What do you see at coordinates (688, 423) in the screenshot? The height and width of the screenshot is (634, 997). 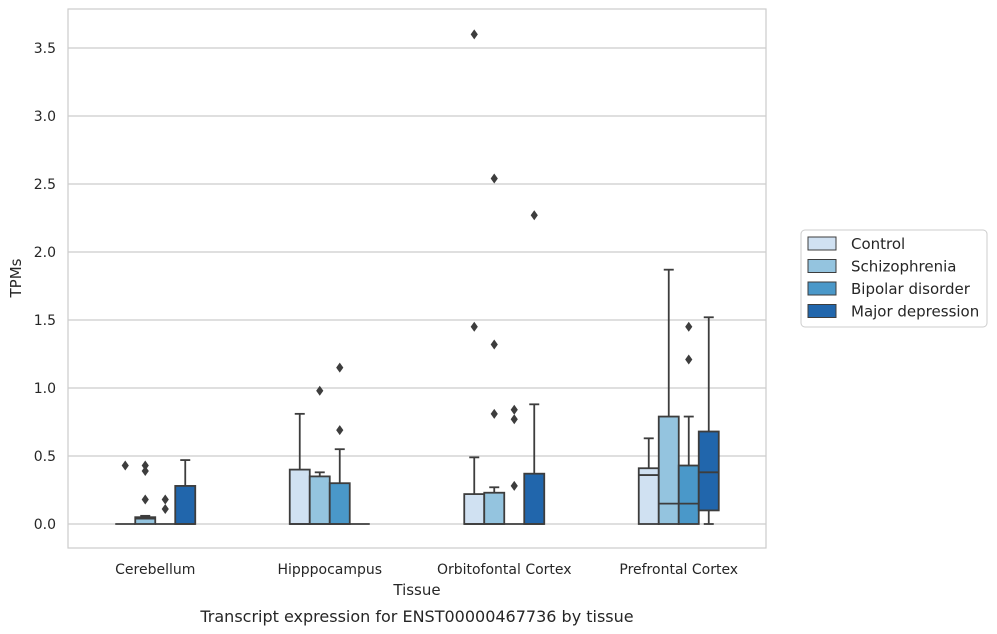 I see `box-bipolar-disorder-prefrontal-cortex` at bounding box center [688, 423].